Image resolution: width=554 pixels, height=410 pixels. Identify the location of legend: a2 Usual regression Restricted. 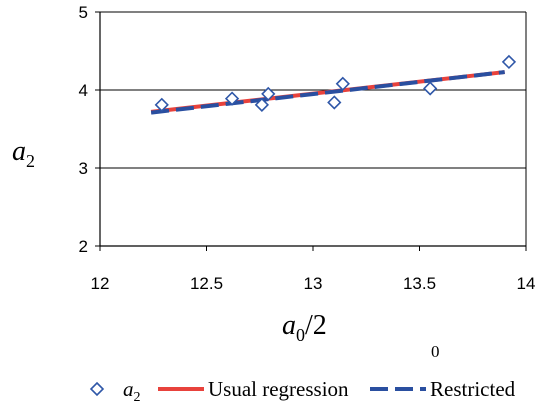
(302, 391).